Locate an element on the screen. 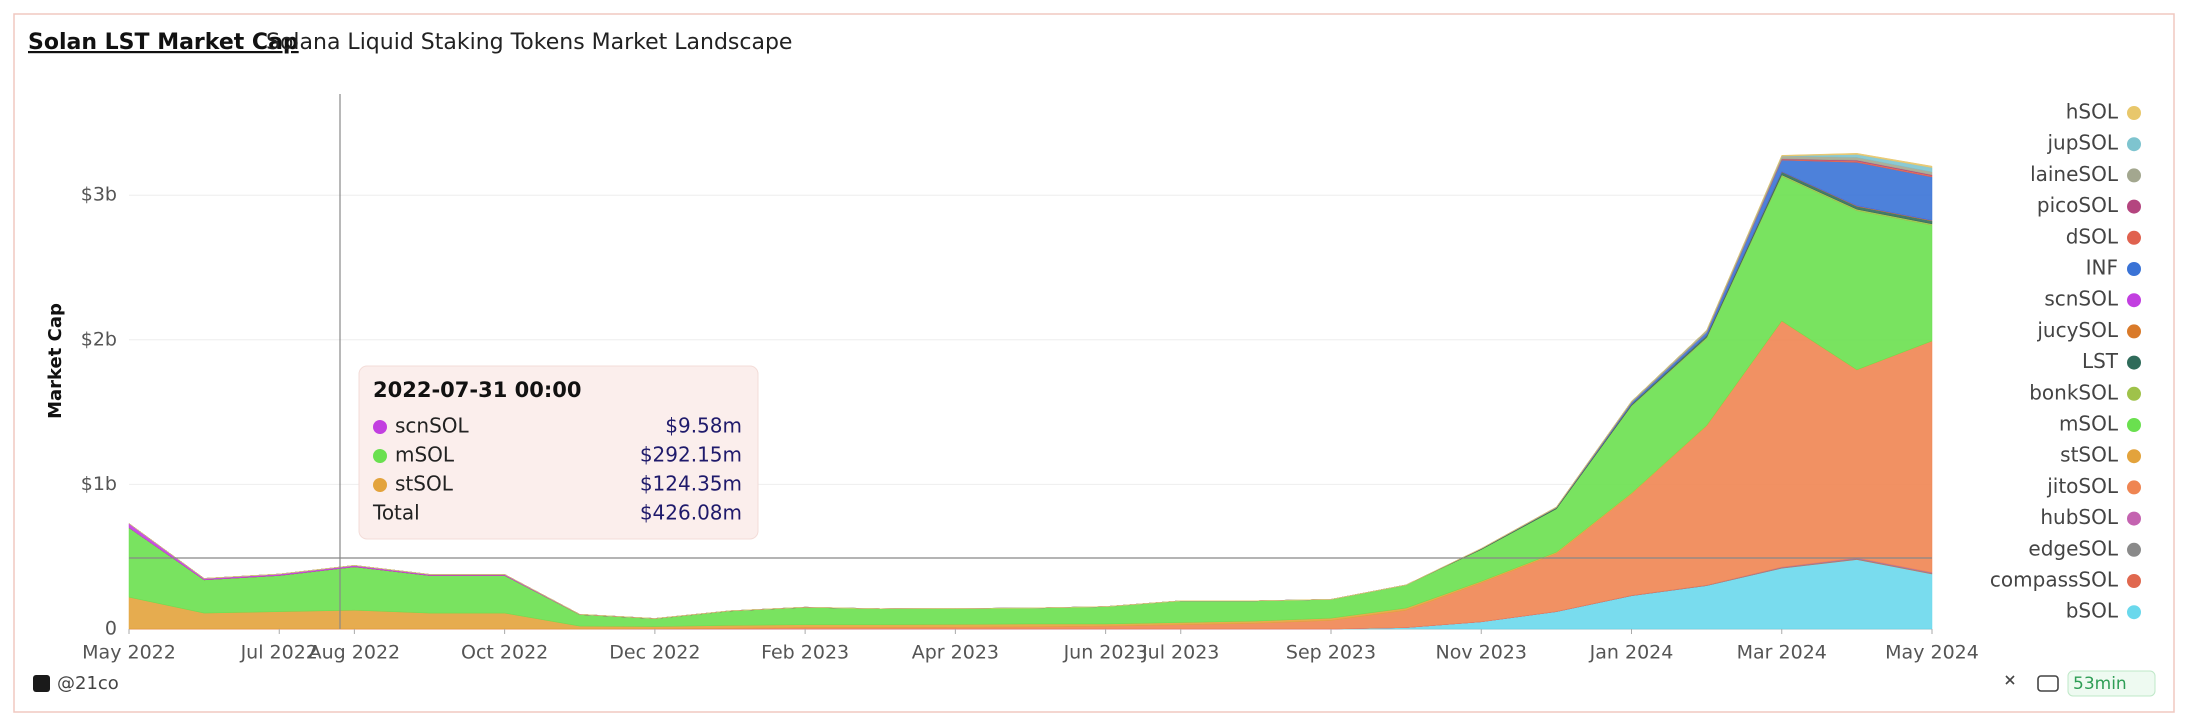 The image size is (2190, 728). tooltip-name: mSOL is located at coordinates (425, 455).